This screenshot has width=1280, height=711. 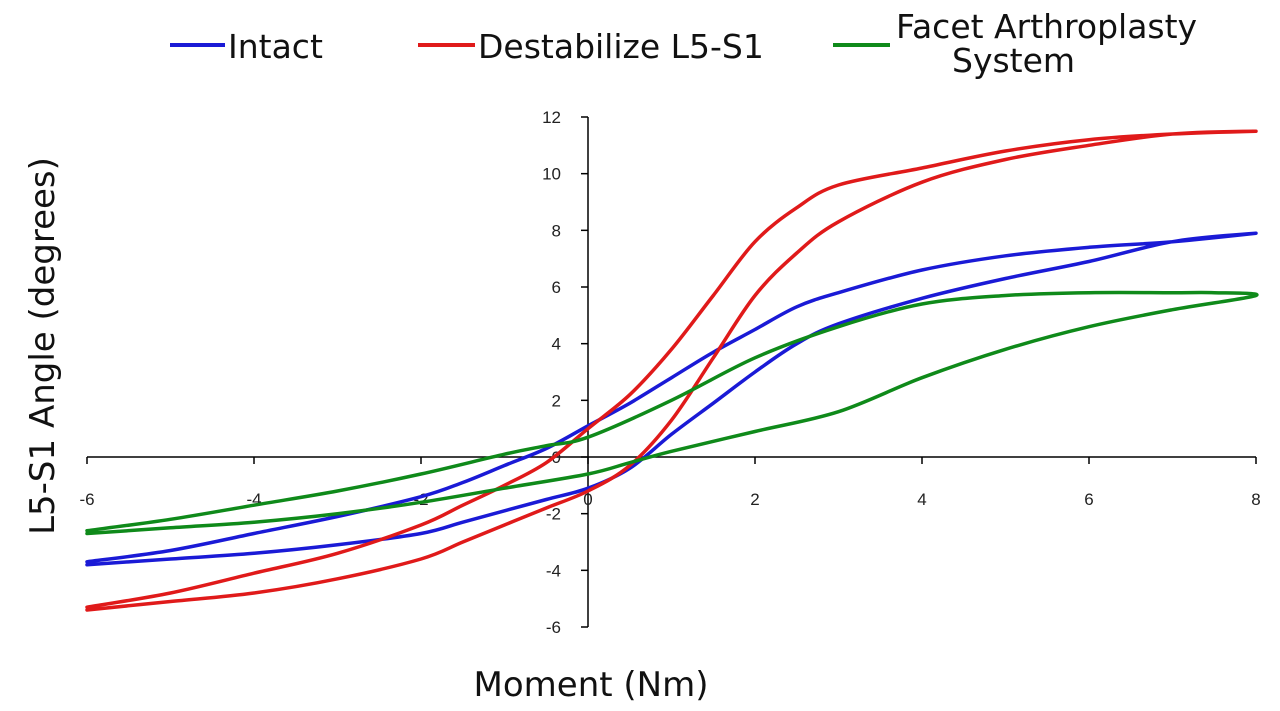 What do you see at coordinates (556, 344) in the screenshot?
I see `y-tick-label: 4` at bounding box center [556, 344].